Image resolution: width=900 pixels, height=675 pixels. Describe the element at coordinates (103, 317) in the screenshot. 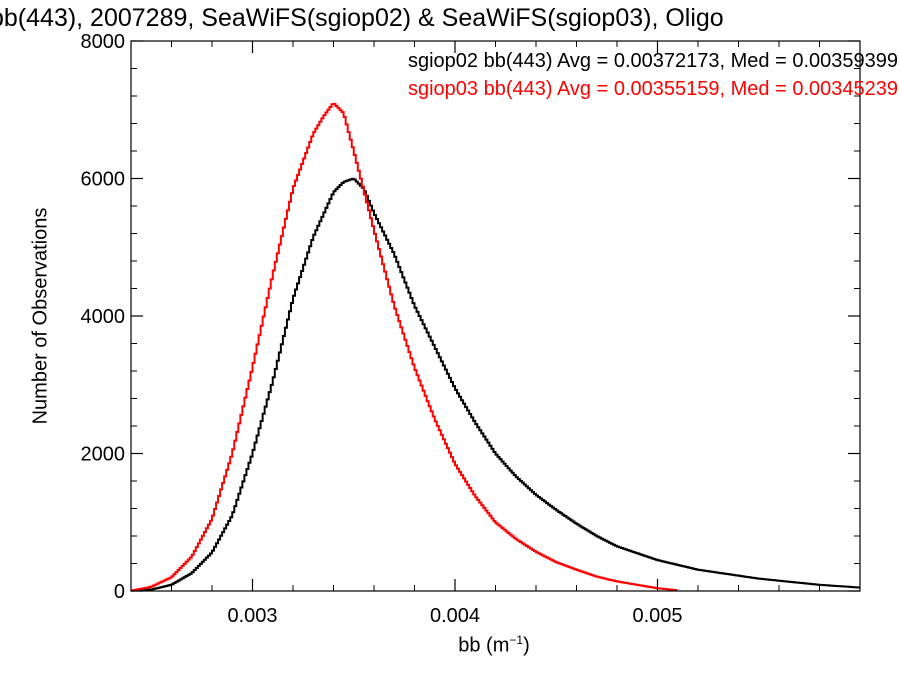

I see `y-tick-label: 4000` at that location.